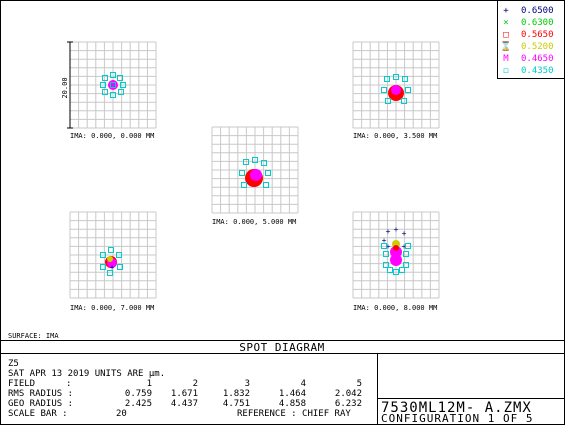  What do you see at coordinates (13, 364) in the screenshot?
I see `surface-number: Z5` at bounding box center [13, 364].